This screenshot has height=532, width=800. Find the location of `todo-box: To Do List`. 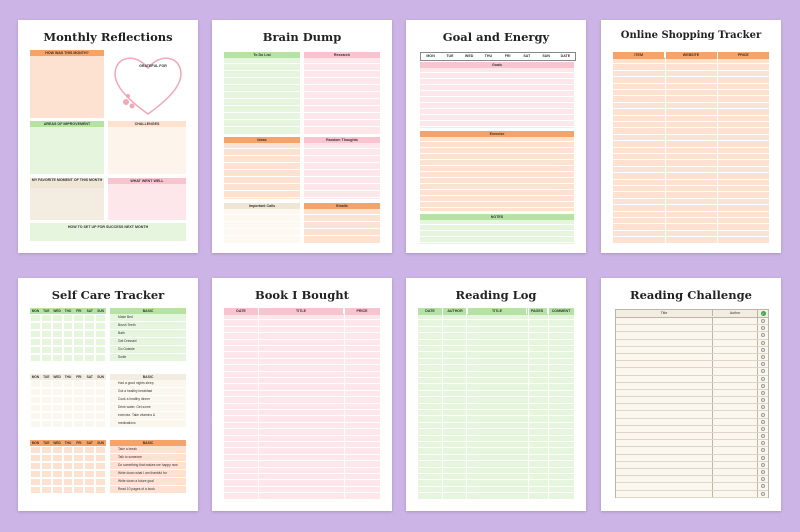

todo-box: To Do List is located at coordinates (262, 93).